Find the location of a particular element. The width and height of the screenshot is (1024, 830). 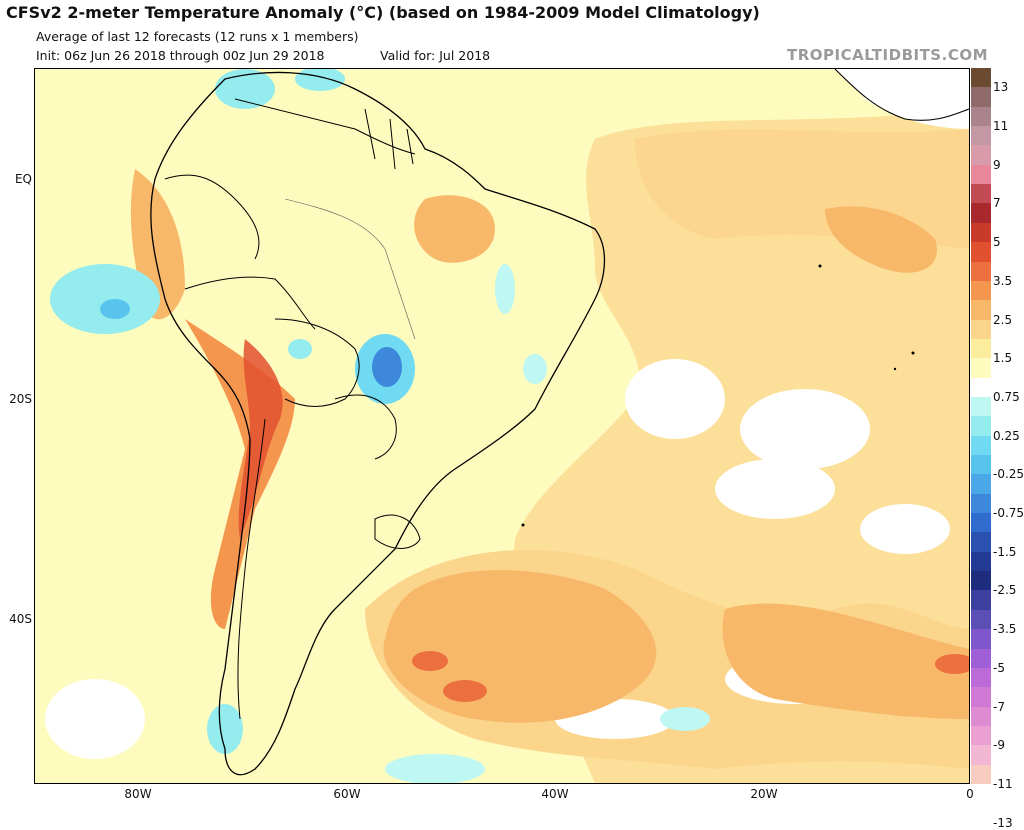

lat-label-40s: 40S is located at coordinates (20, 619).